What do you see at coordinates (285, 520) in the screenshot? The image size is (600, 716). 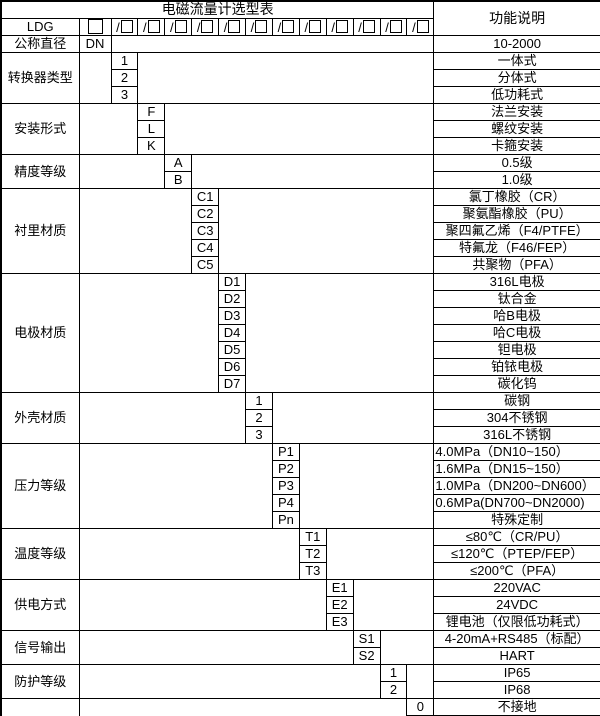 I see `option-code-cell: Pn` at bounding box center [285, 520].